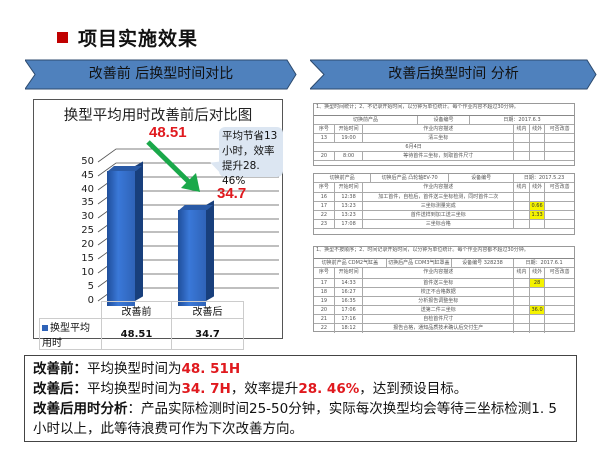 The height and width of the screenshot is (450, 600). I want to click on banner-right: 改善后换型时间 分析, so click(453, 74).